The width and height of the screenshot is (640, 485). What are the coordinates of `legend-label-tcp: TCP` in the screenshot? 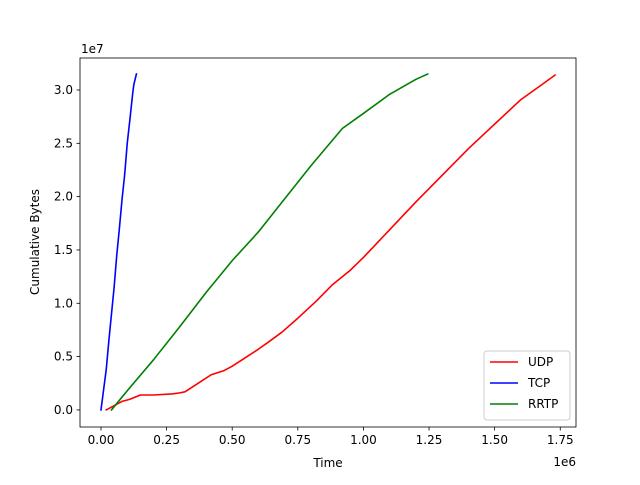 It's located at (538, 383).